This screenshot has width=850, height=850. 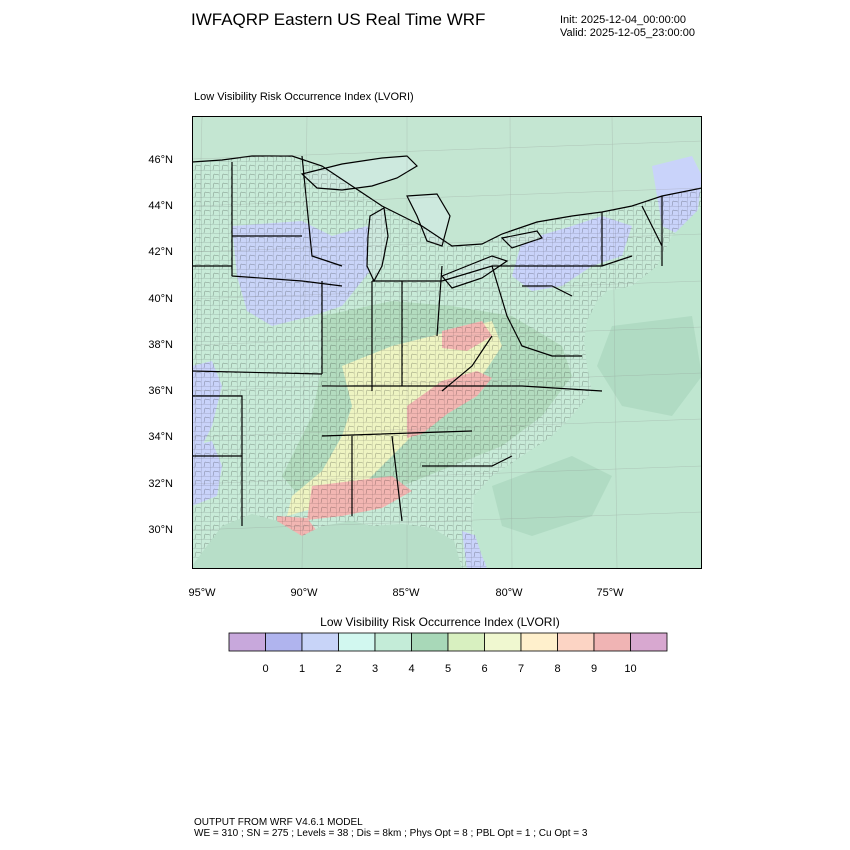 What do you see at coordinates (375, 669) in the screenshot?
I see `colorbar-label-3: 3` at bounding box center [375, 669].